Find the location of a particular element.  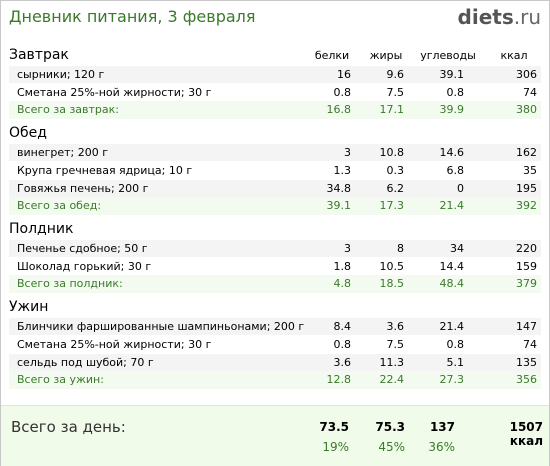

food-name: сельдь под шубой; 70 г is located at coordinates (85, 362).